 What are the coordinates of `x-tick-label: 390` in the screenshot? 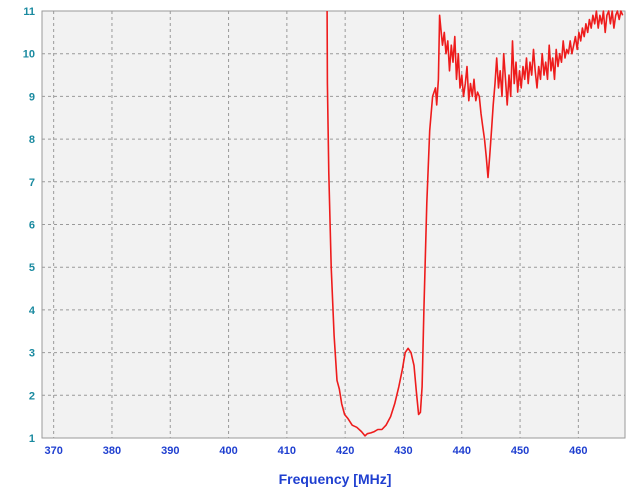 It's located at (170, 451).